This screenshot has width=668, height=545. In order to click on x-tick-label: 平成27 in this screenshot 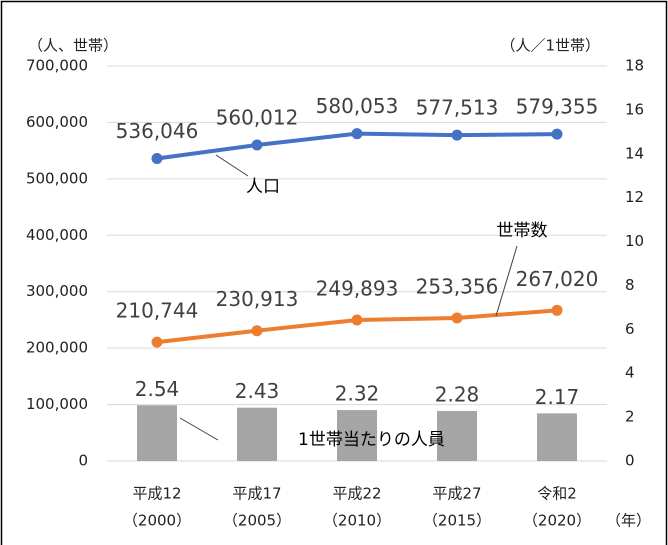, I will do `click(456, 494)`.